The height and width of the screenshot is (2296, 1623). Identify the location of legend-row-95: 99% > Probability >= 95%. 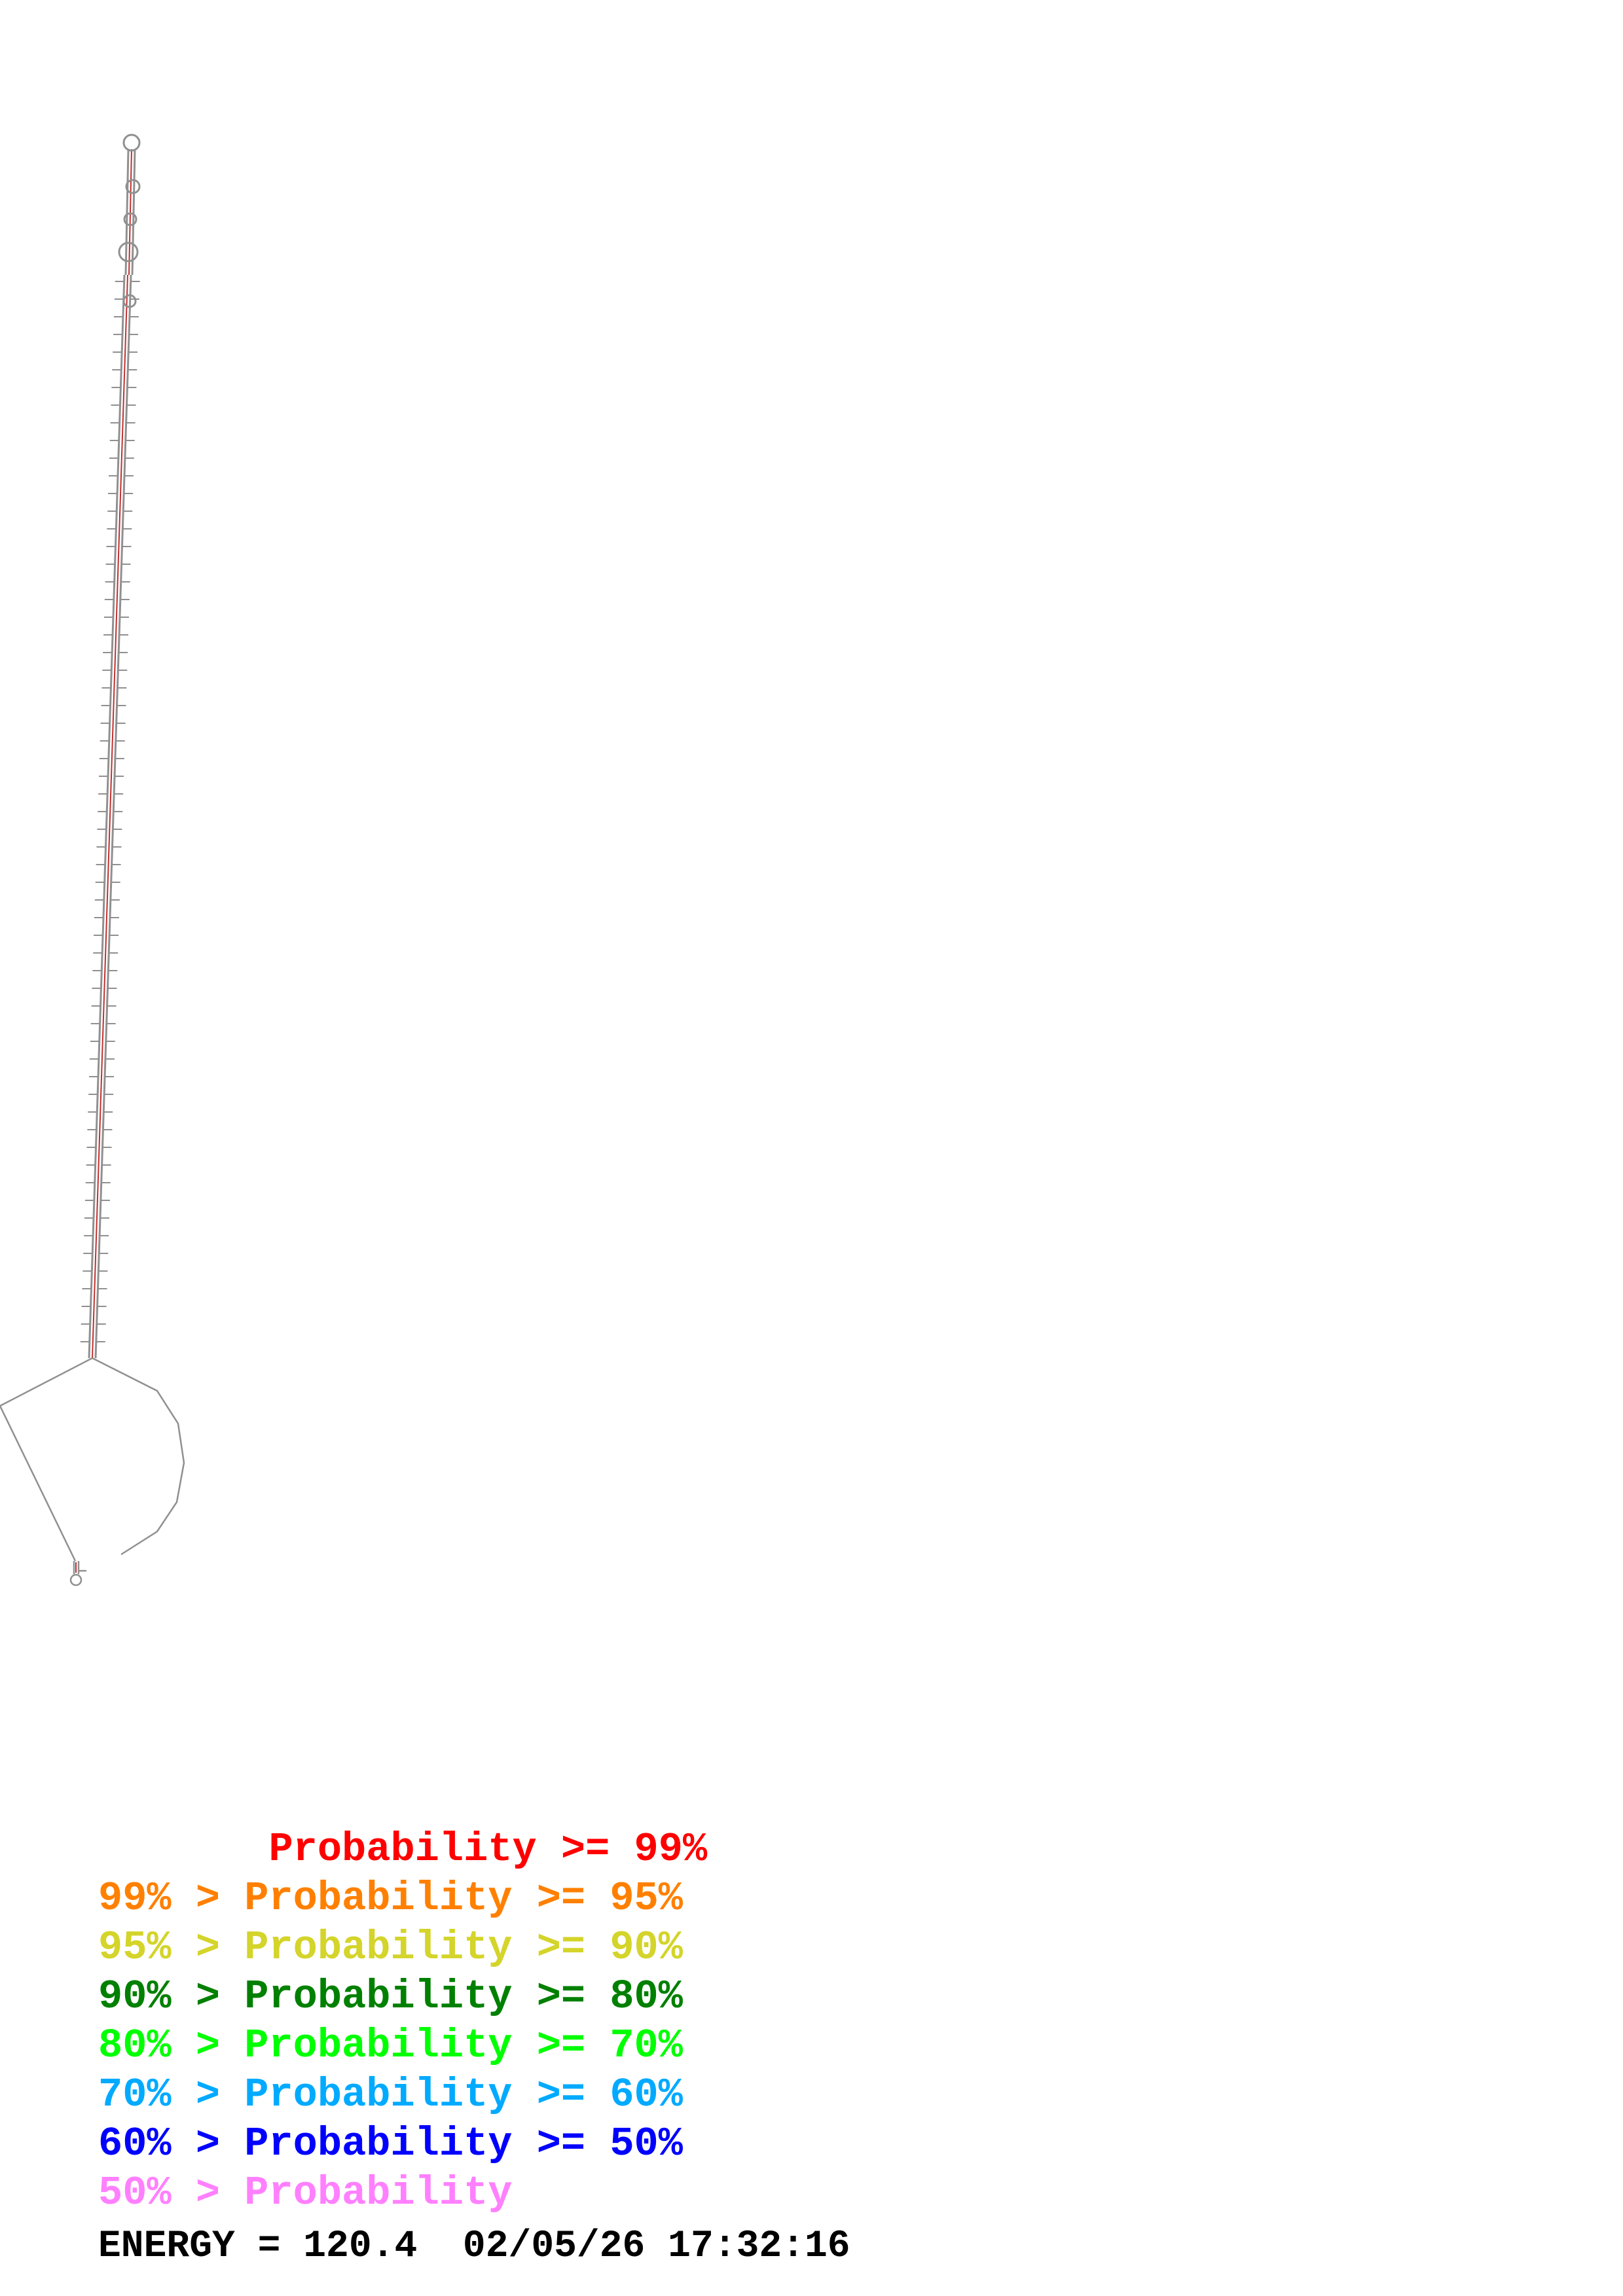
(390, 1898).